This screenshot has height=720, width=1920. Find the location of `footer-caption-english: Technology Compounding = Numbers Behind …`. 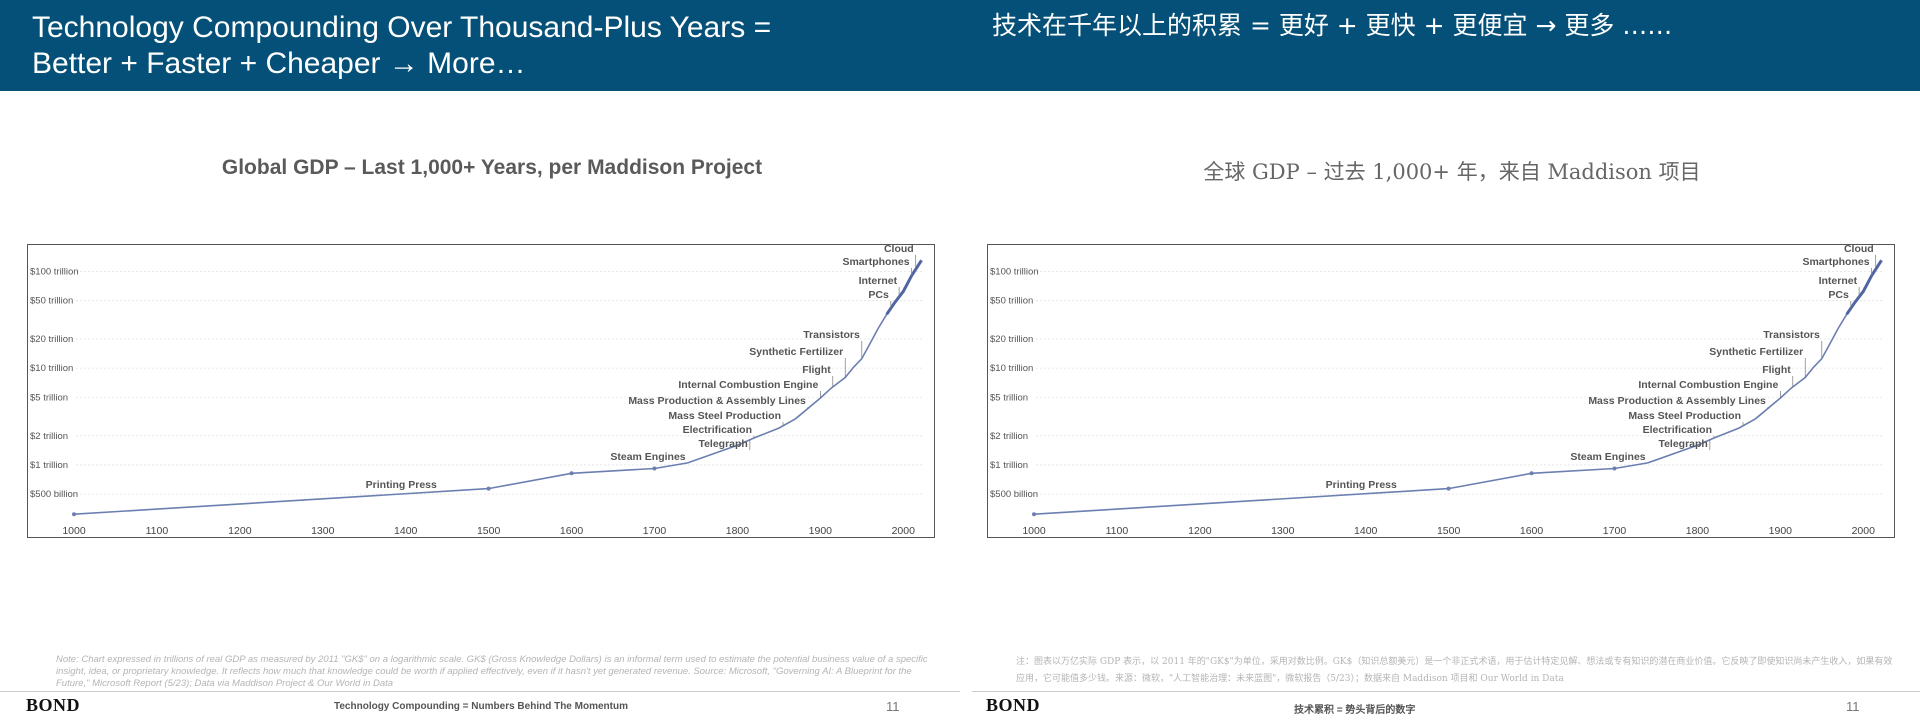

footer-caption-english: Technology Compounding = Numbers Behind … is located at coordinates (481, 706).